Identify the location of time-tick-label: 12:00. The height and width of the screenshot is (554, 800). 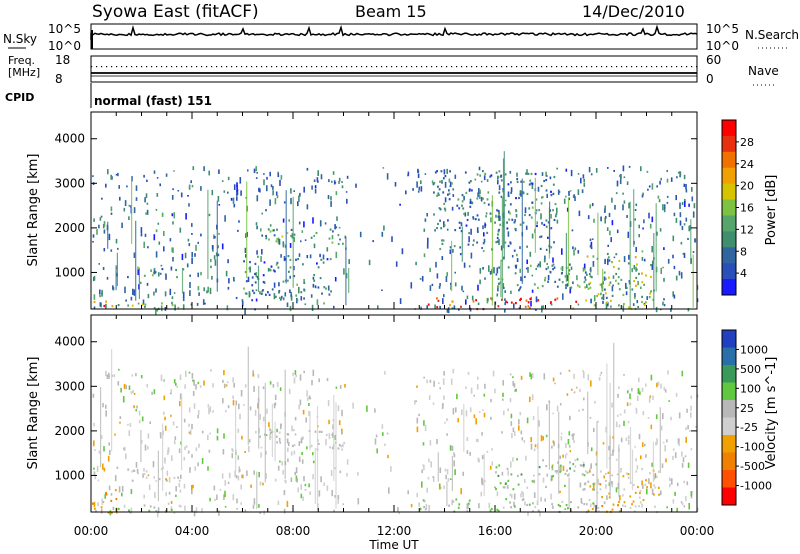
(394, 531).